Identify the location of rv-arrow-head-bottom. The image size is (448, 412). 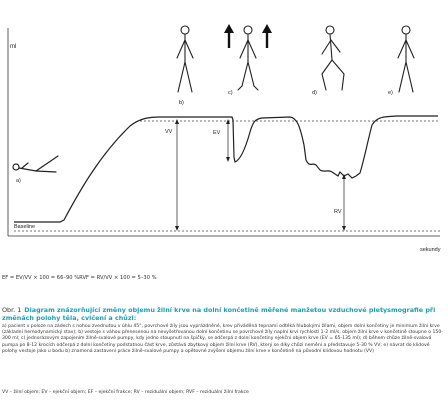
(344, 228).